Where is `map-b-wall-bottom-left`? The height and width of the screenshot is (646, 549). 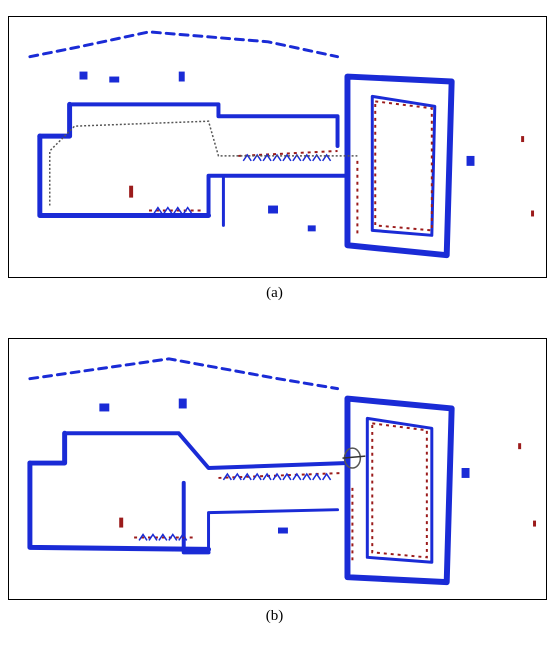 map-b-wall-bottom-left is located at coordinates (119, 506).